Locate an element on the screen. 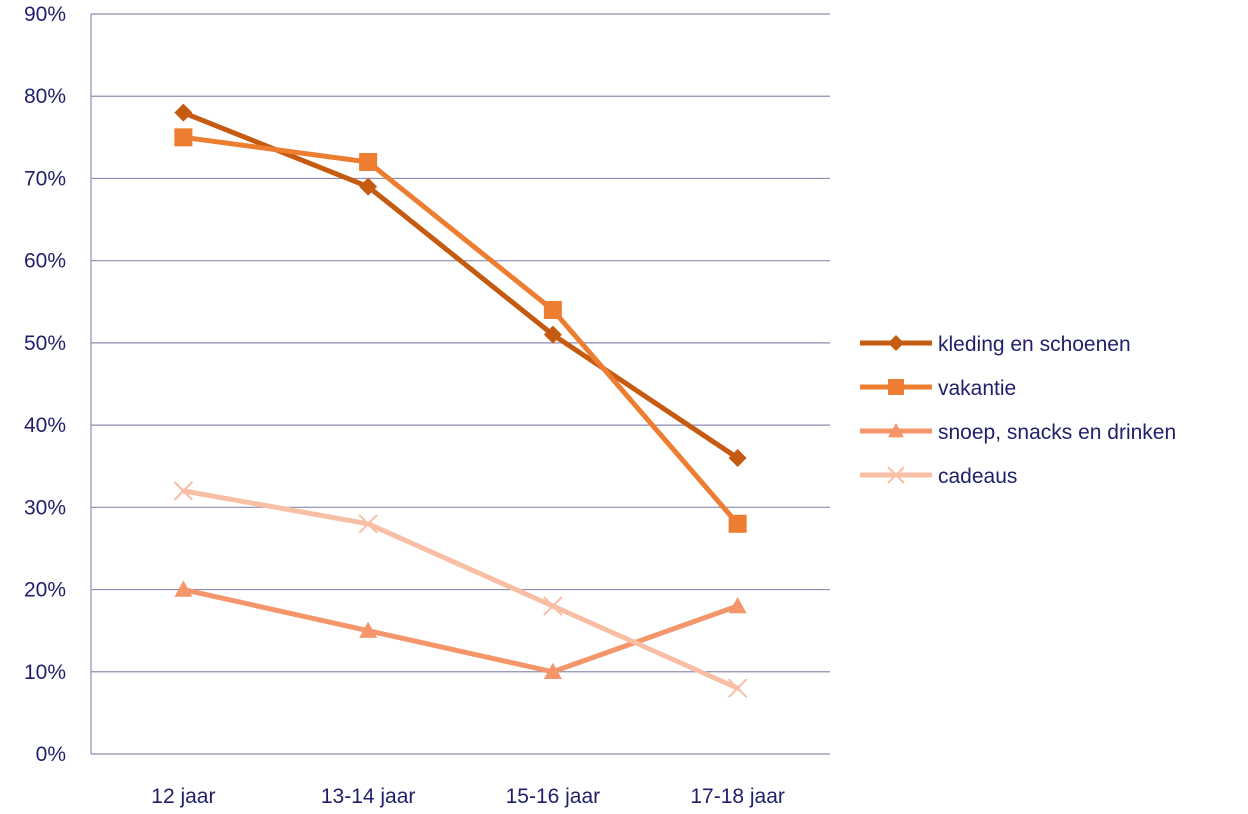 The height and width of the screenshot is (814, 1248). legend-entry: kleding en schoenen is located at coordinates (995, 344).